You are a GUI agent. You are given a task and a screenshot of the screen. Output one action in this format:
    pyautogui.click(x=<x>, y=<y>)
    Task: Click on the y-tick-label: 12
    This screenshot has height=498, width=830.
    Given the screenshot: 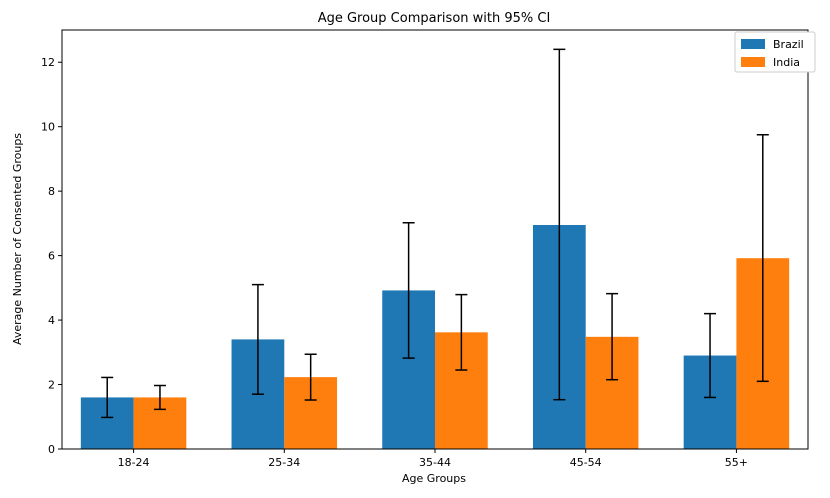 What is the action you would take?
    pyautogui.click(x=48, y=62)
    